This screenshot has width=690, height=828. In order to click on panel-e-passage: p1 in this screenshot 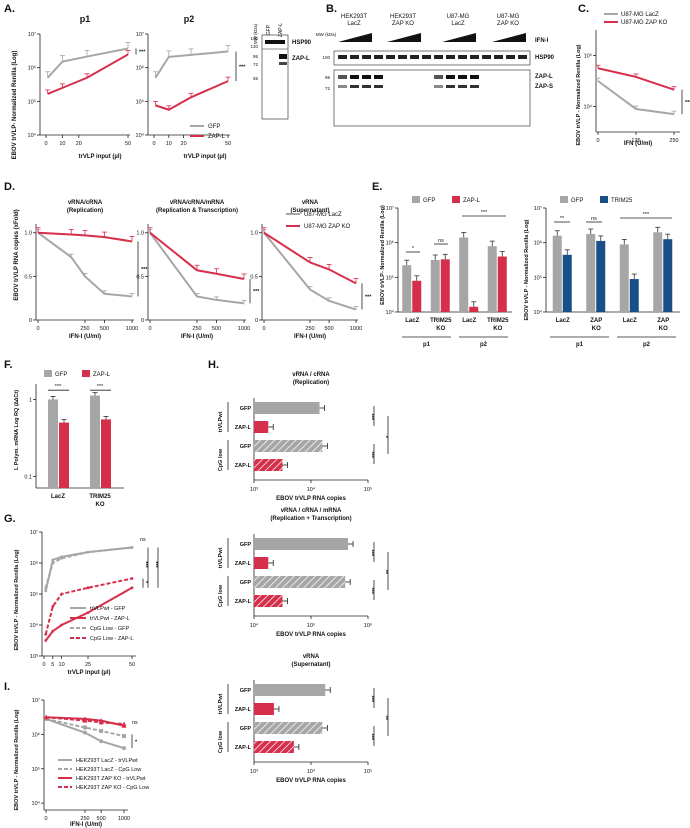, I will do `click(427, 345)`.